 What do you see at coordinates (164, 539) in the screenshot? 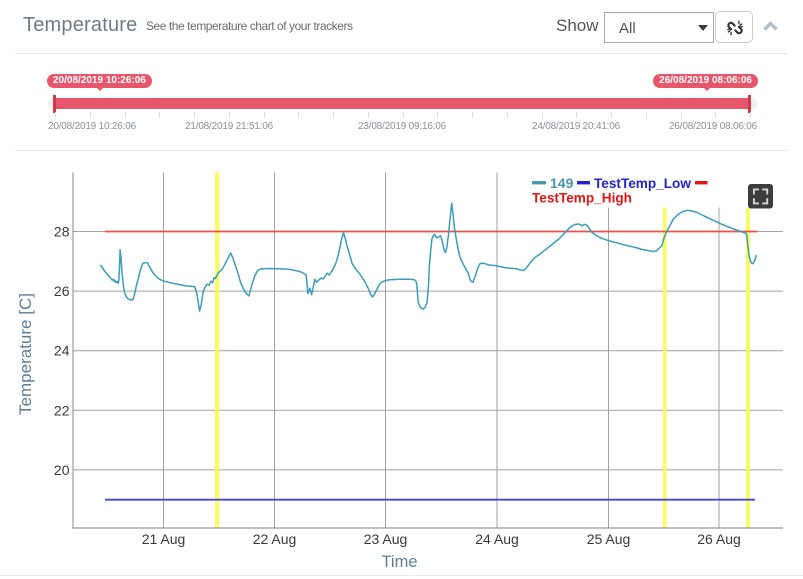
I see `svg-text: 21 Aug` at bounding box center [164, 539].